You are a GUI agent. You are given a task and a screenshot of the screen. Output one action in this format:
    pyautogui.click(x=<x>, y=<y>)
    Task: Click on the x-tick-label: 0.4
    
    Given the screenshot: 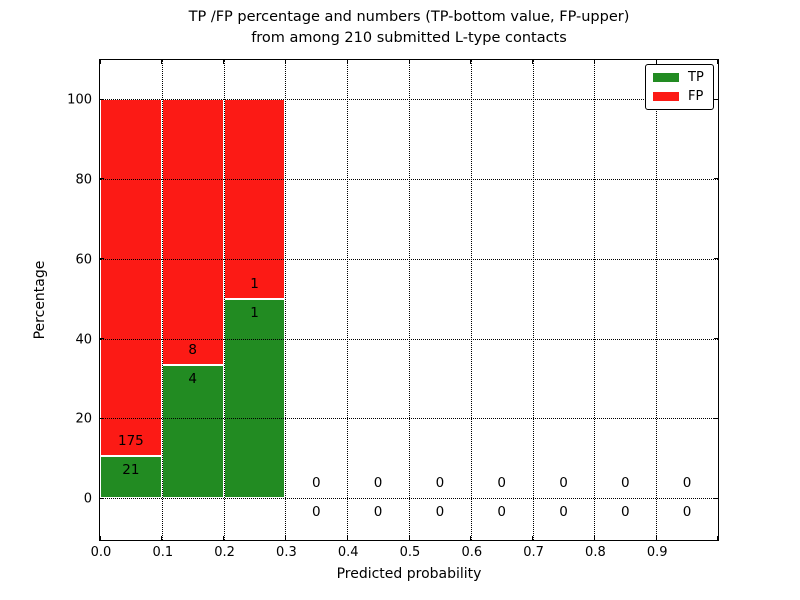 What is the action you would take?
    pyautogui.click(x=348, y=552)
    